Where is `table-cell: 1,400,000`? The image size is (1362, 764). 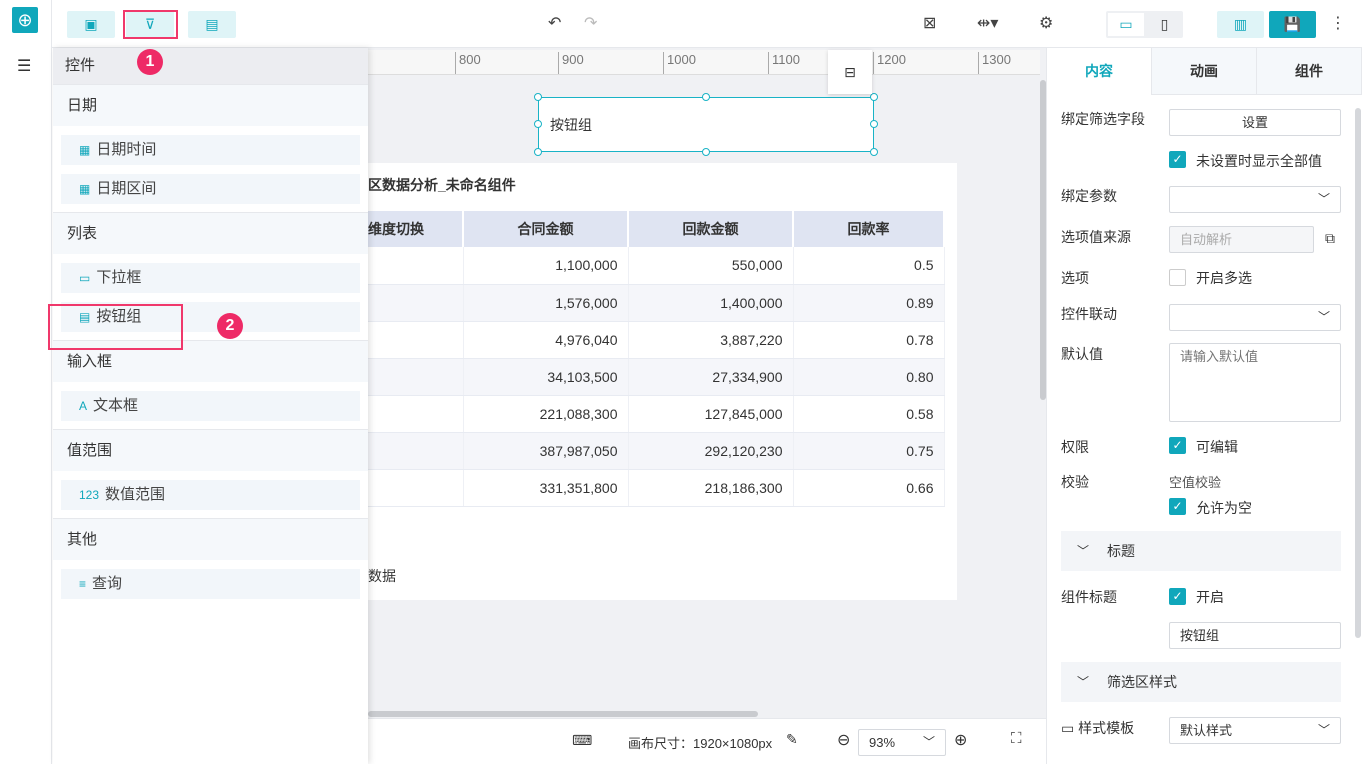 table-cell: 1,400,000 is located at coordinates (711, 303).